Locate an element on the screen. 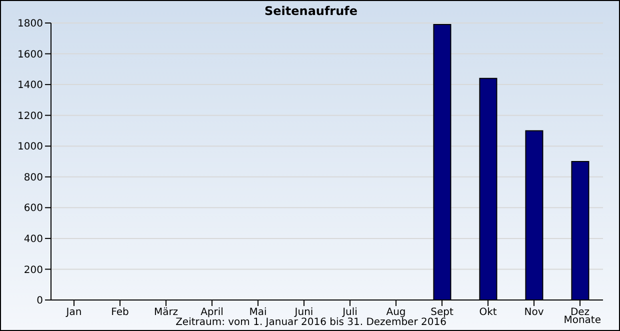 The width and height of the screenshot is (620, 331). x-tick-label: Mai is located at coordinates (258, 312).